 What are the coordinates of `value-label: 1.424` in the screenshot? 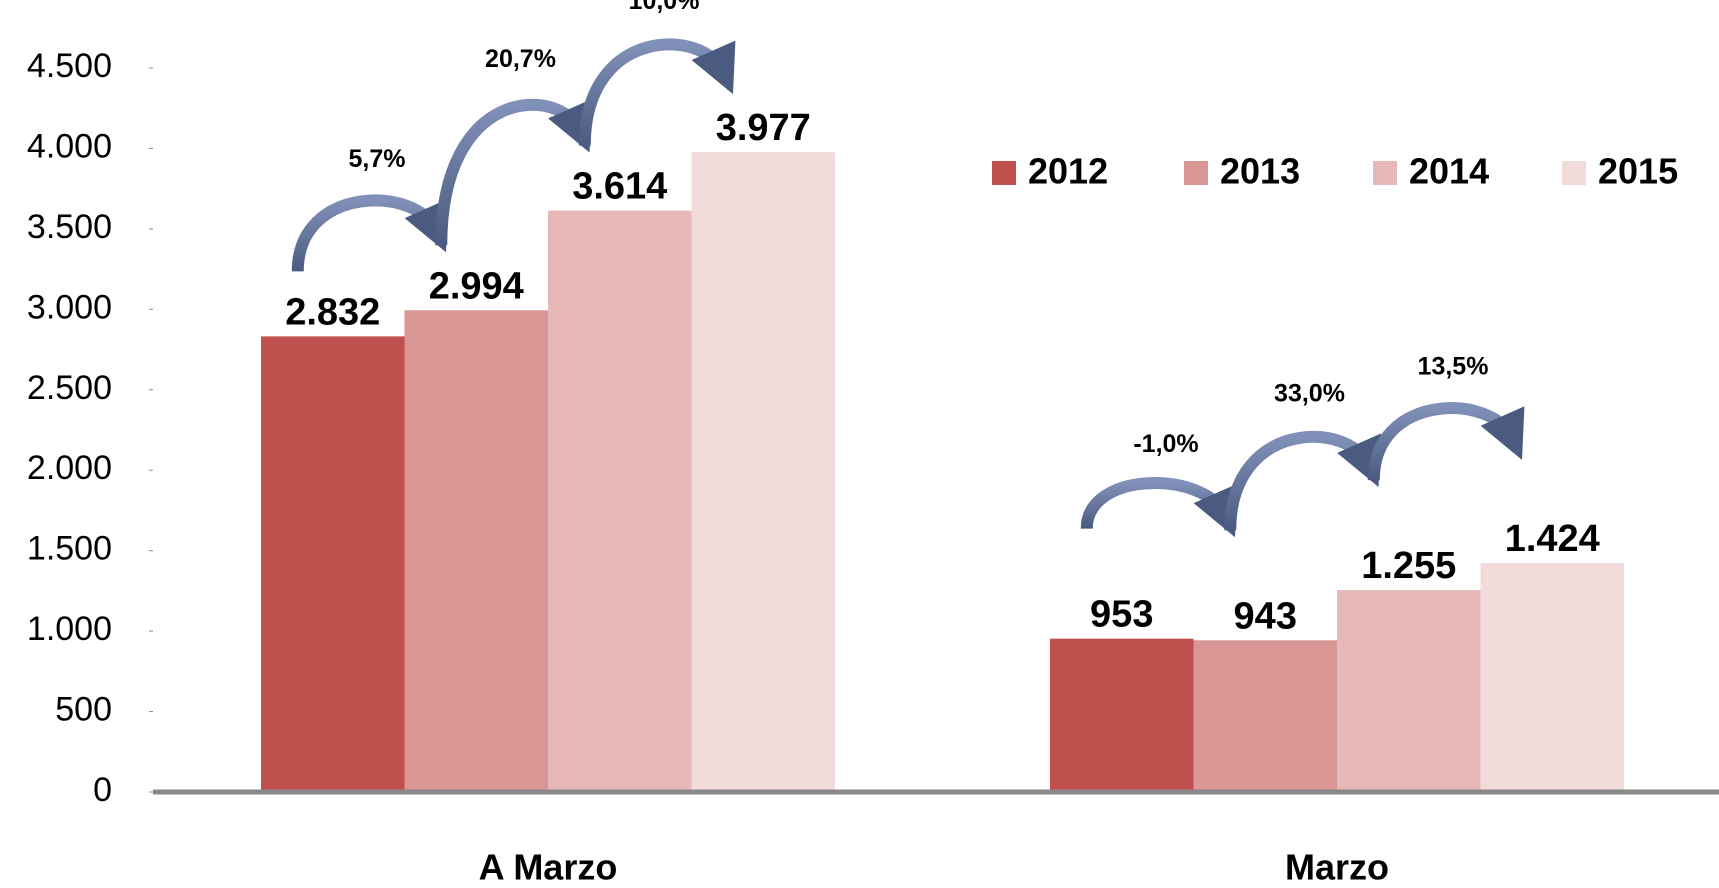 It's located at (1552, 539).